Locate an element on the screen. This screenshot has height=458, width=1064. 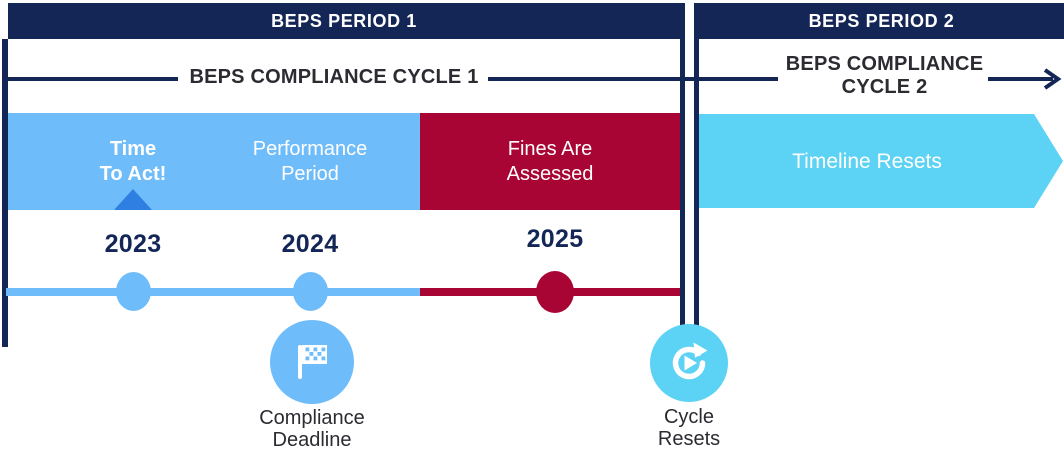
timeline-dot-2024 is located at coordinates (310, 291).